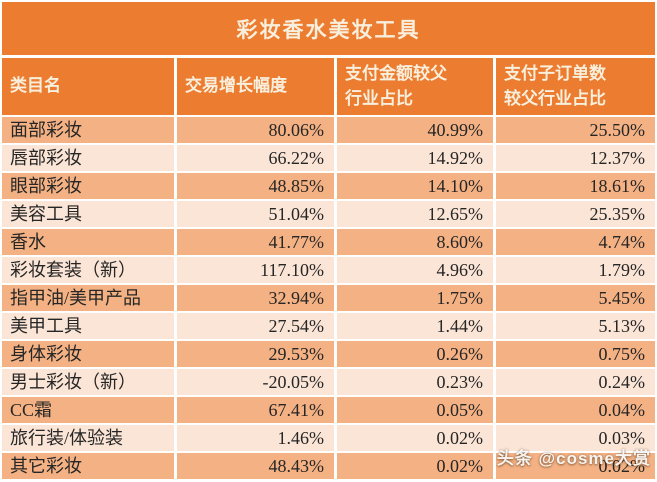 Image resolution: width=657 pixels, height=482 pixels. What do you see at coordinates (415, 270) in the screenshot?
I see `value-cell: 4.96%` at bounding box center [415, 270].